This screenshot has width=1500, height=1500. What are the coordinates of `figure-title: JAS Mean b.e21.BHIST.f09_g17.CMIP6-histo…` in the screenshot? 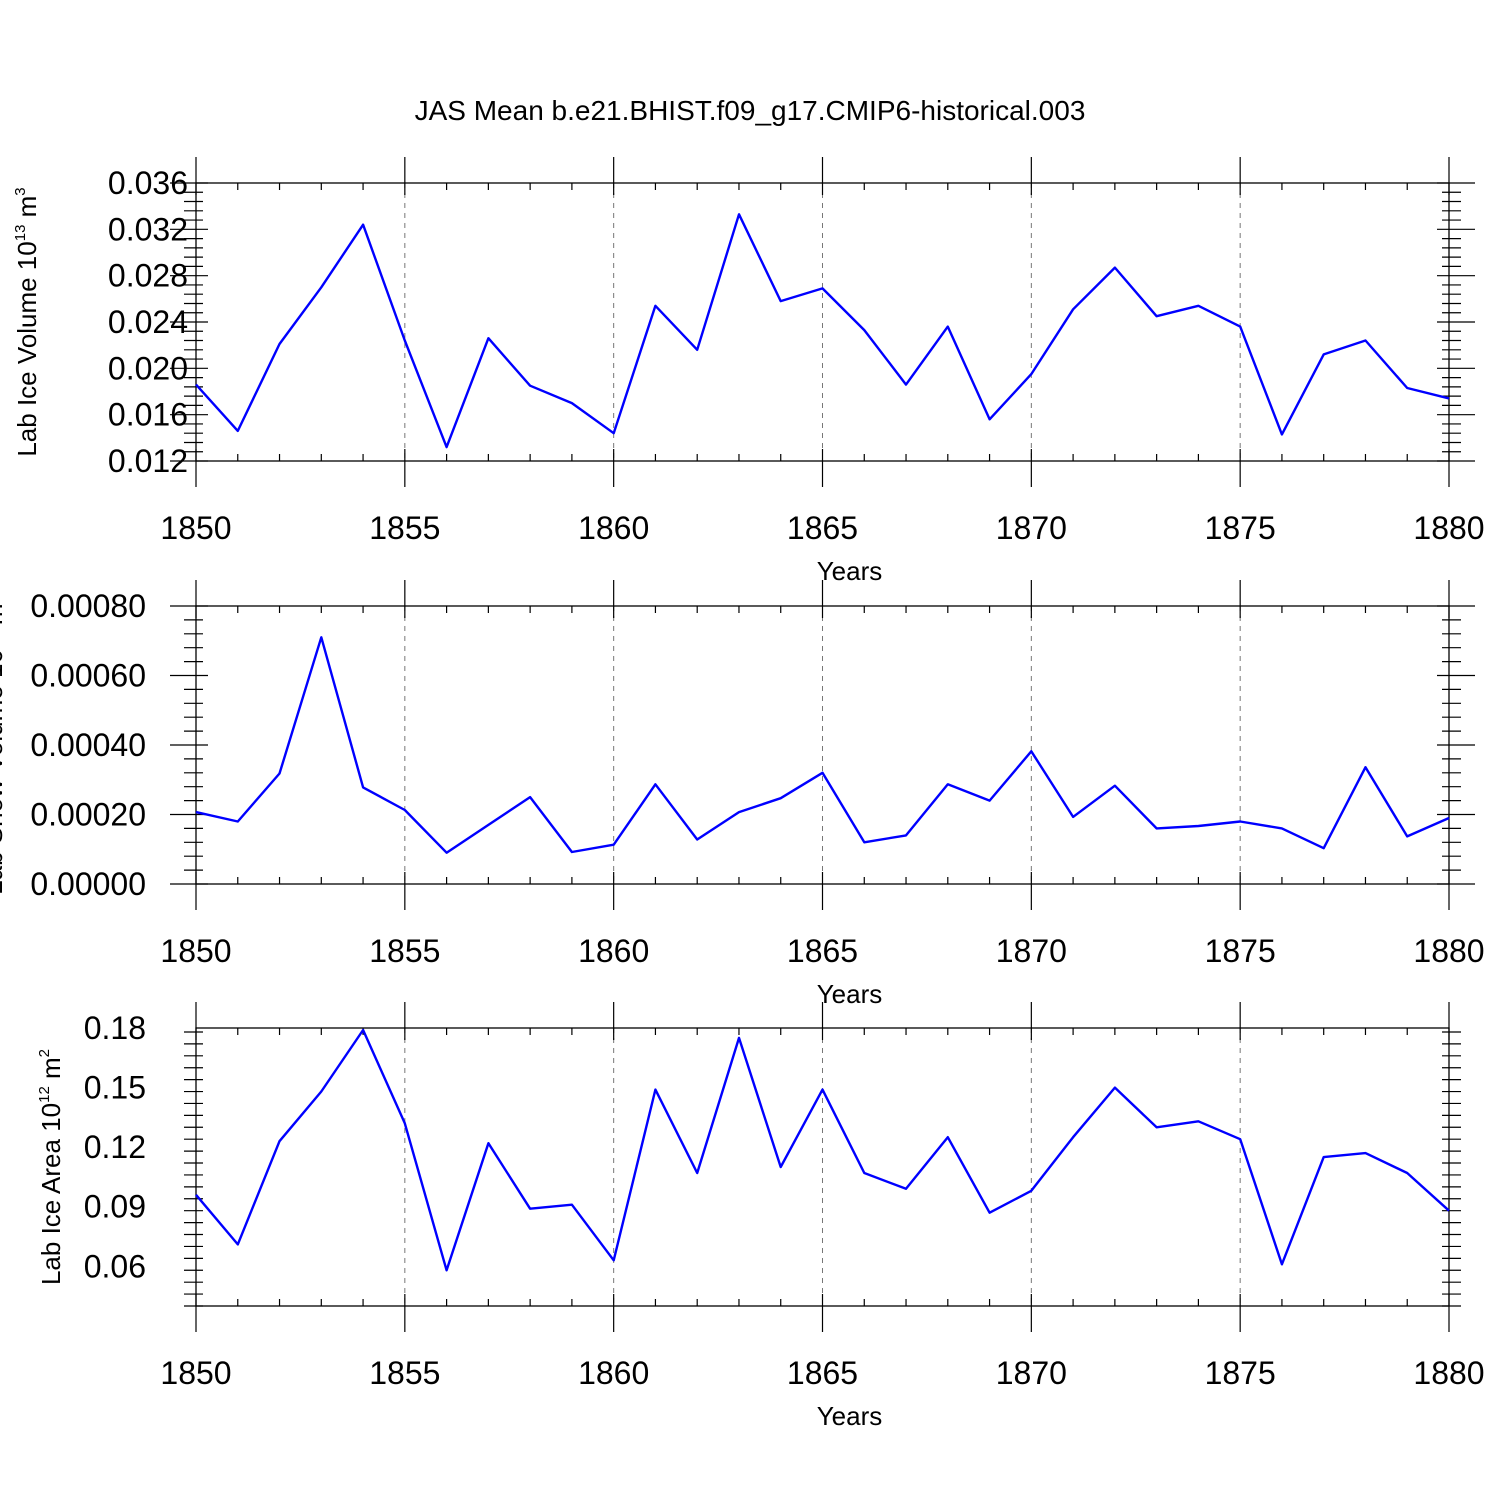 It's located at (750, 110).